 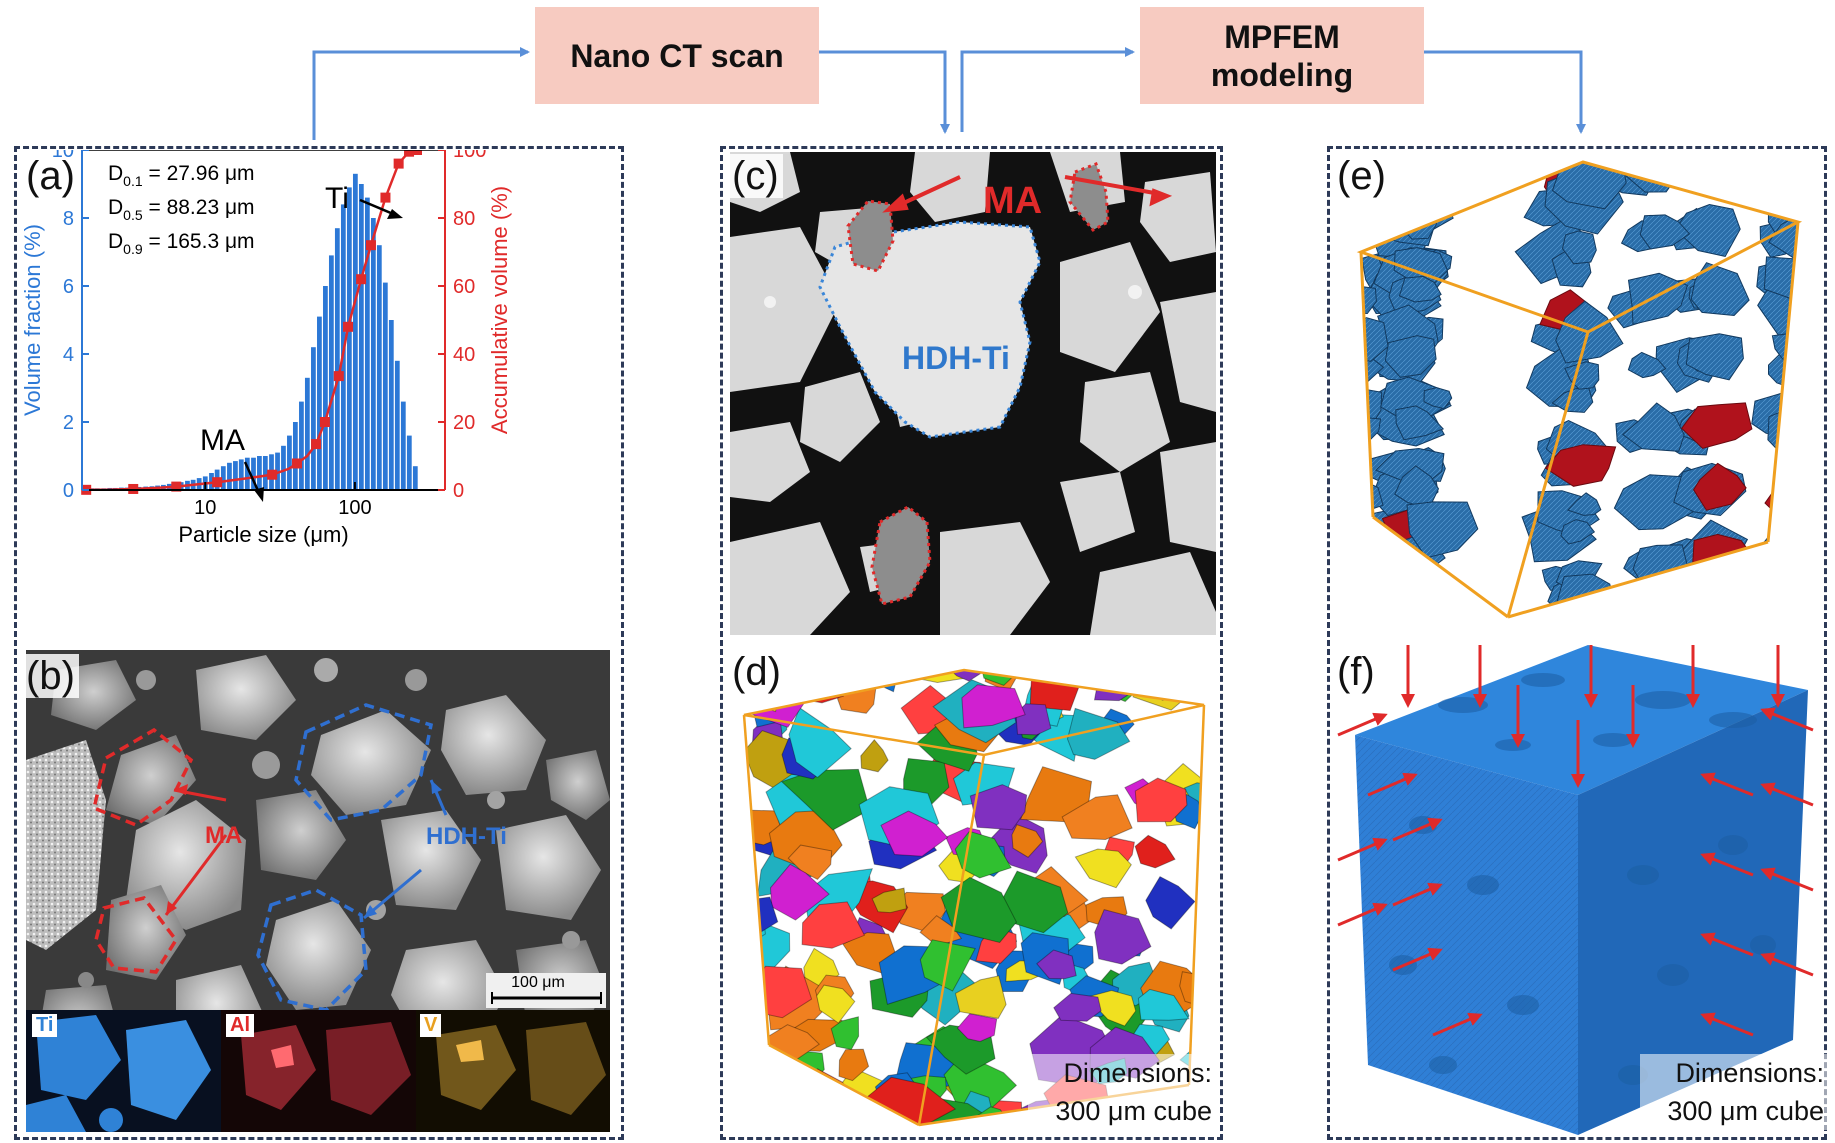 What do you see at coordinates (972, 890) in the screenshot?
I see `segmented-cube-image` at bounding box center [972, 890].